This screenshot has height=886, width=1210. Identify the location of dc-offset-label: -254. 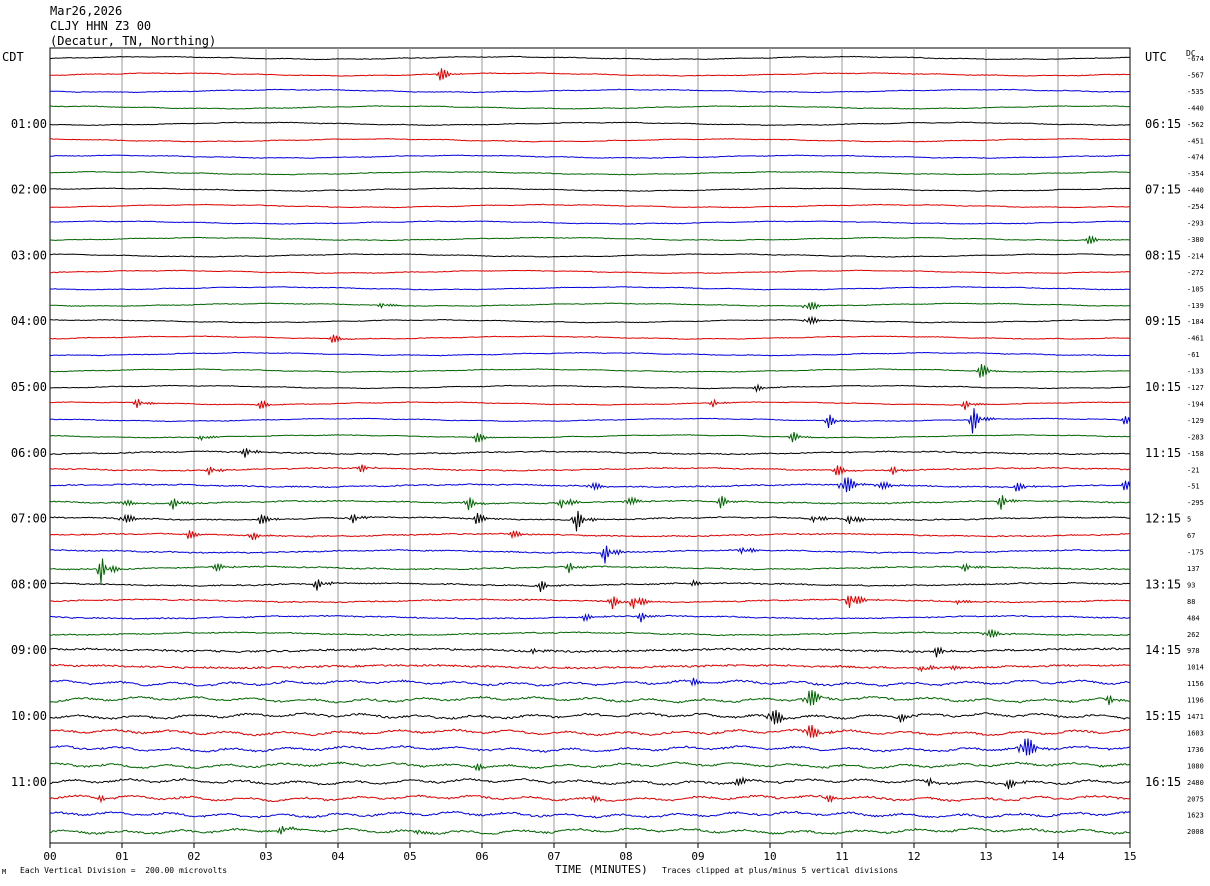
(1195, 207).